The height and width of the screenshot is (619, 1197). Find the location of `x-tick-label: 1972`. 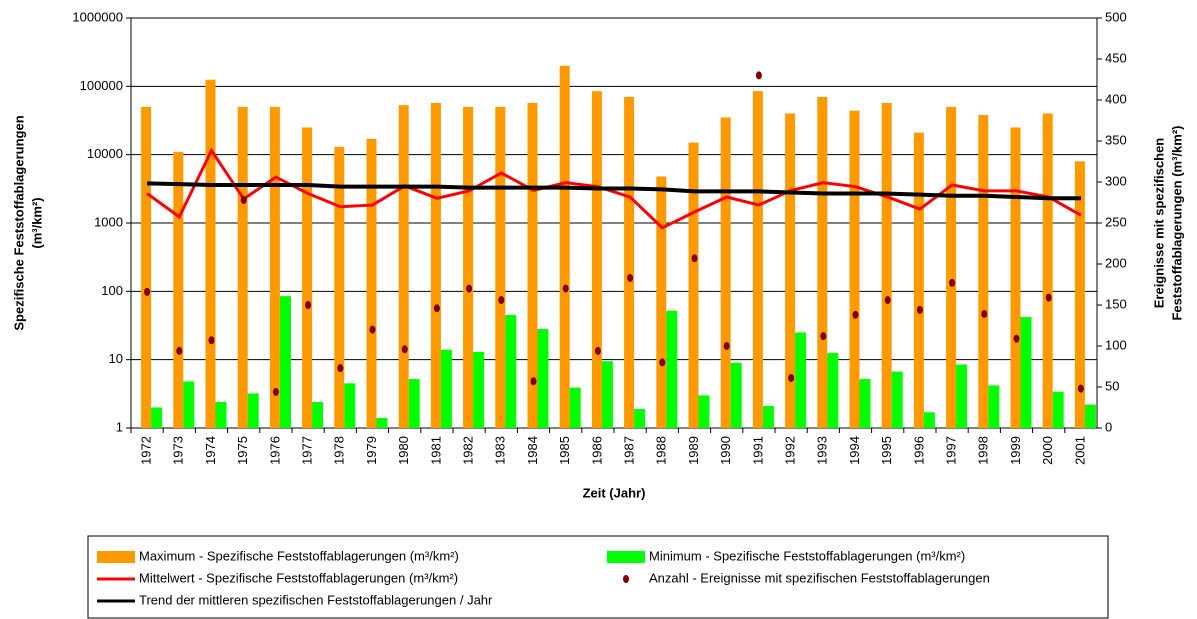

x-tick-label: 1972 is located at coordinates (146, 450).